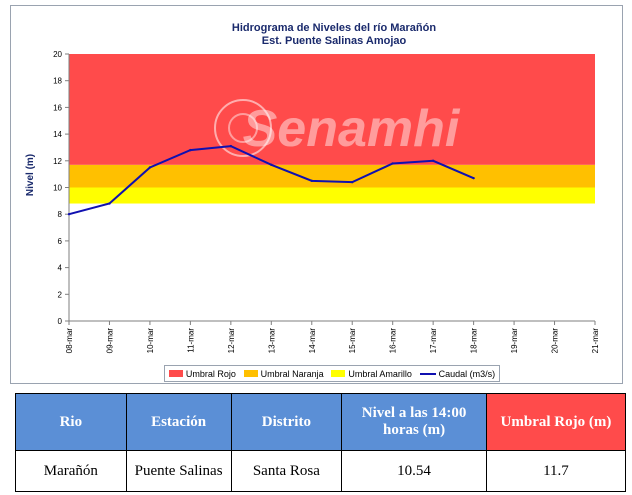 The width and height of the screenshot is (632, 495). I want to click on chart-title: Hidrograma de Niveles del río Marañón, so click(334, 28).